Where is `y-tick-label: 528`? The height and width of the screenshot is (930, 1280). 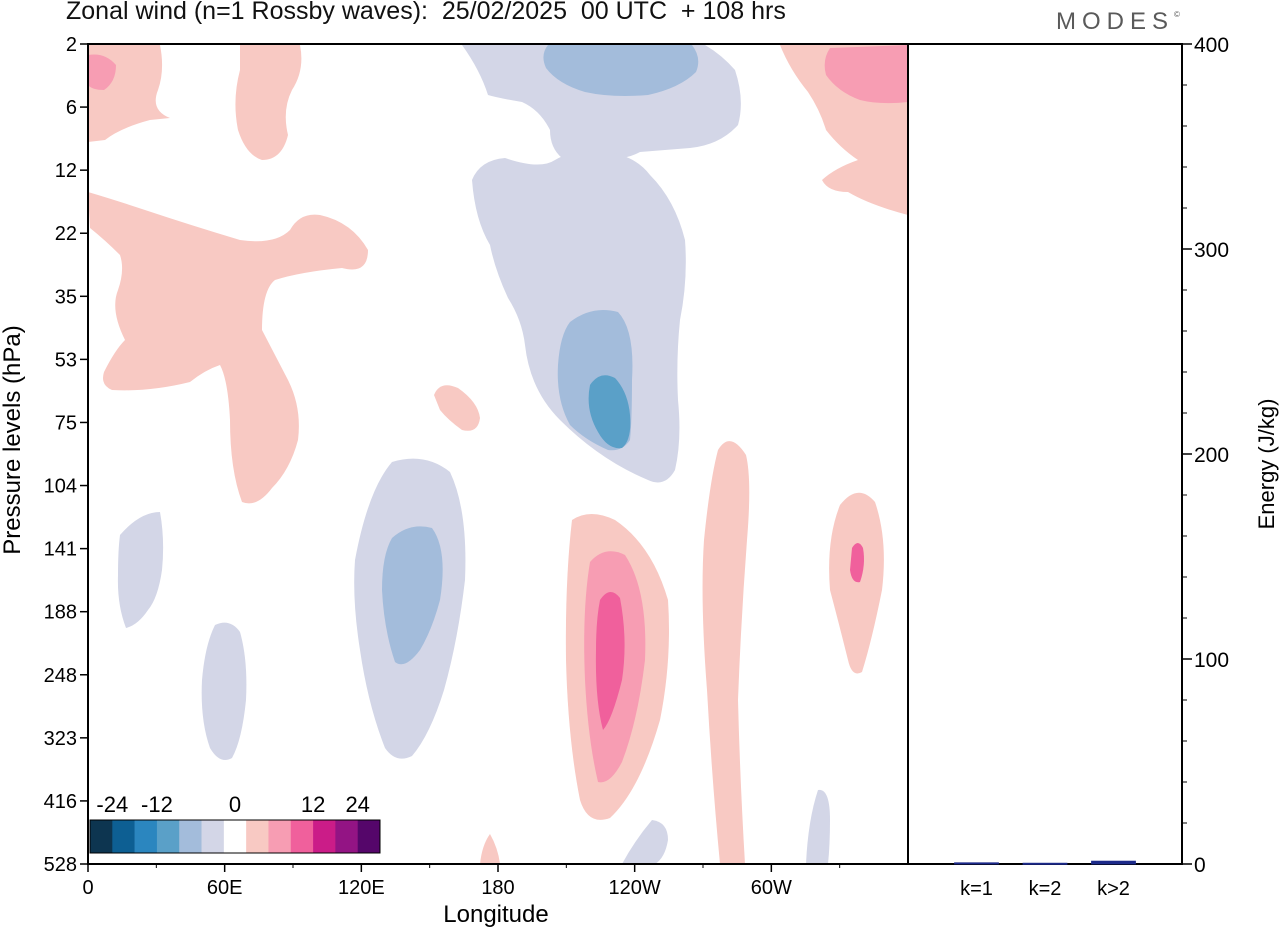
y-tick-label: 528 is located at coordinates (60, 865).